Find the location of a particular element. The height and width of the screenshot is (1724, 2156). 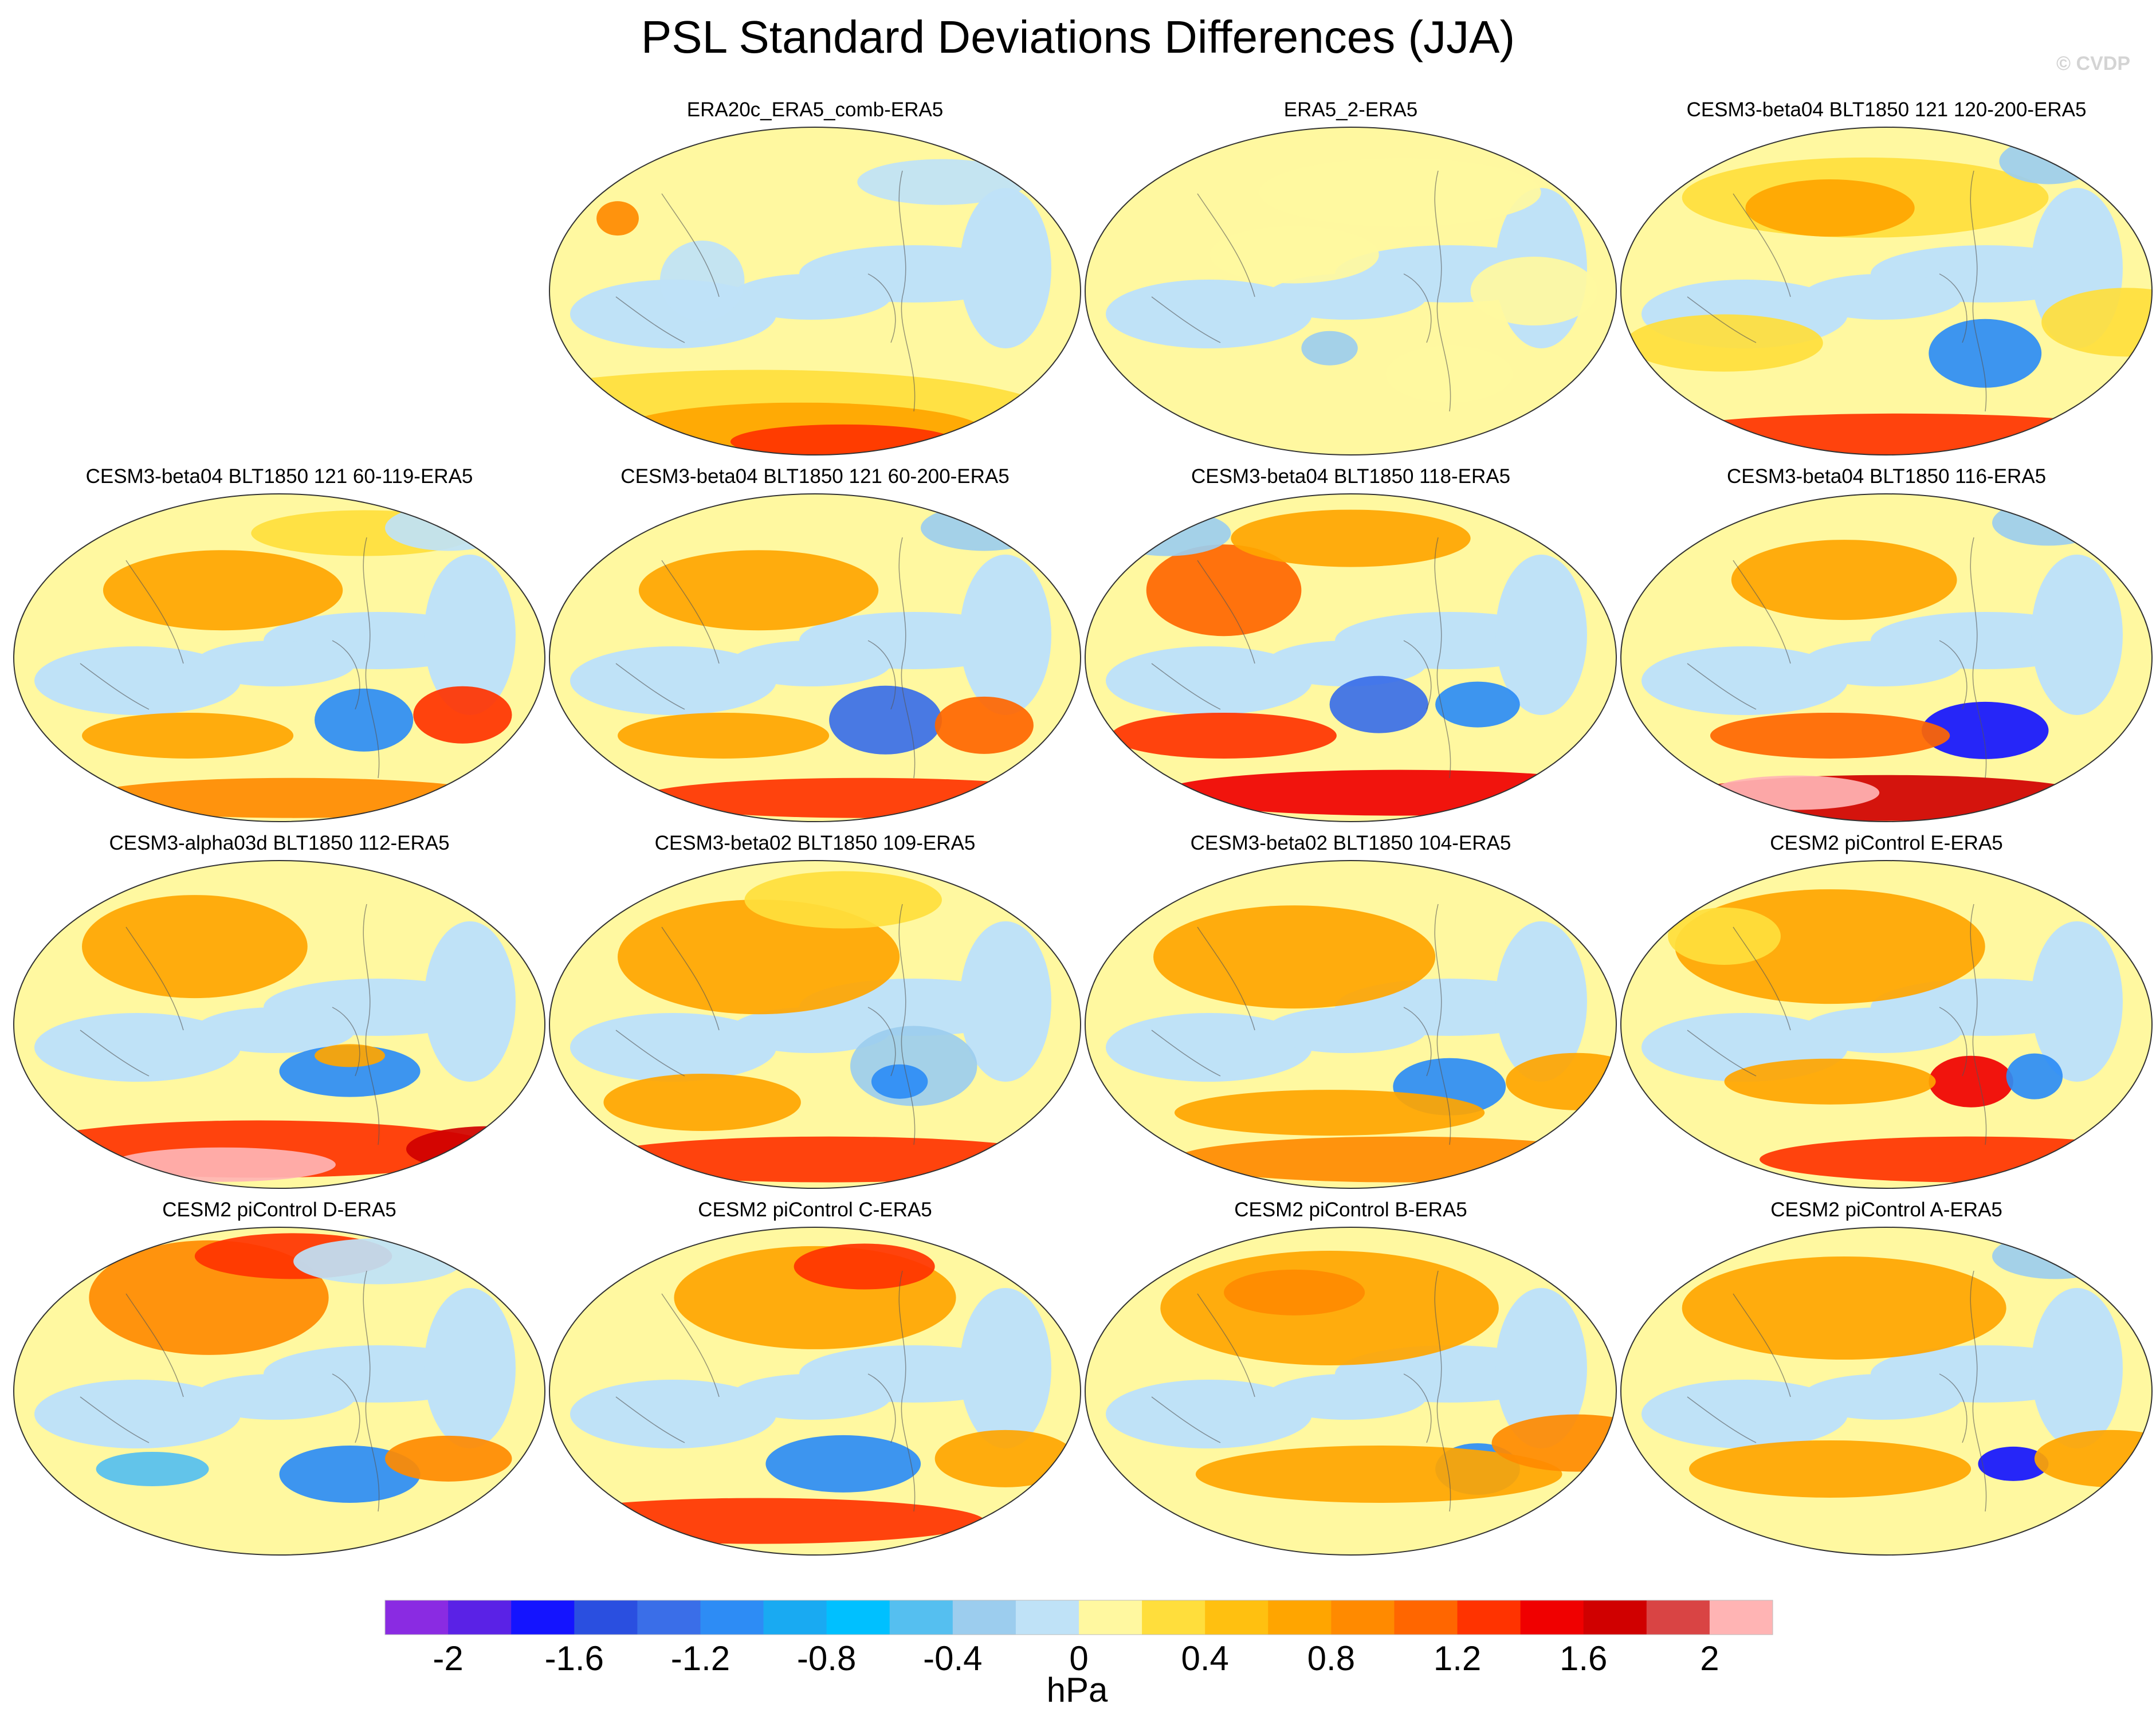

panel-title: CESM3-beta02 BLT1850 104-ERA5 is located at coordinates (1350, 843).